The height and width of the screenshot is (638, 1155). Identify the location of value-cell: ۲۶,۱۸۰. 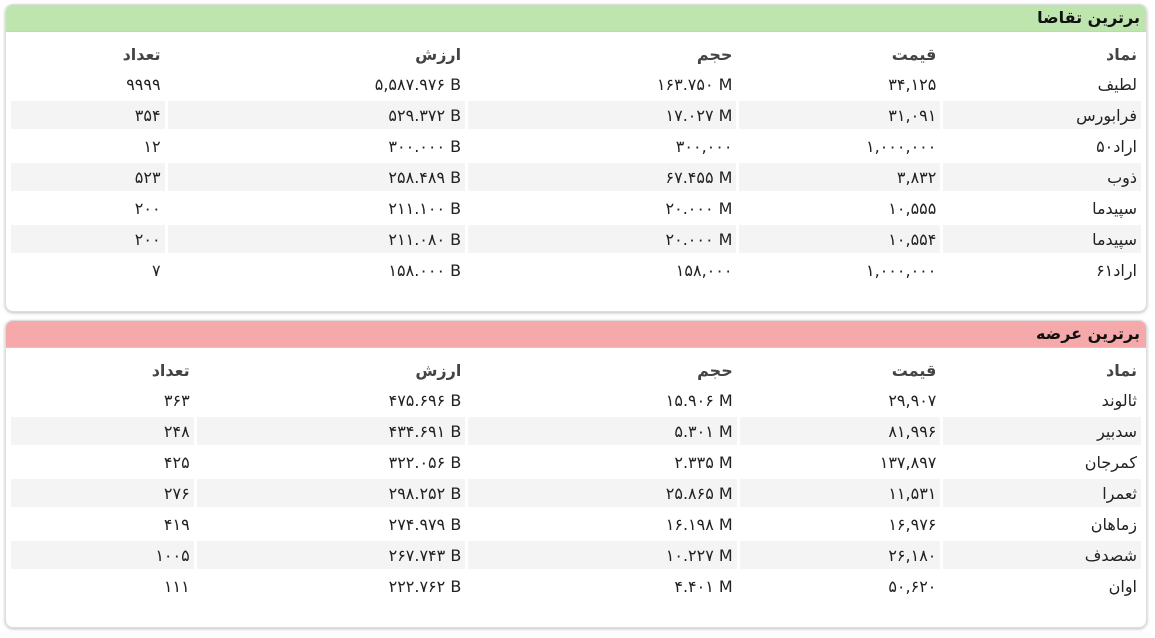
(840, 555).